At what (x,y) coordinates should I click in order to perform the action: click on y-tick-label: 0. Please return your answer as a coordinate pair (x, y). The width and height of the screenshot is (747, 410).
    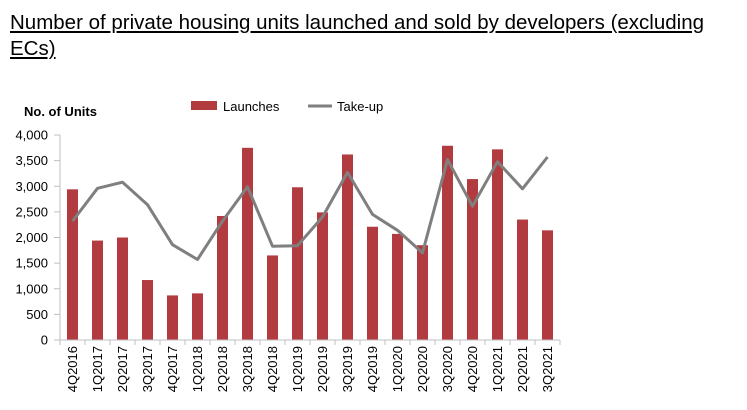
    Looking at the image, I should click on (44, 340).